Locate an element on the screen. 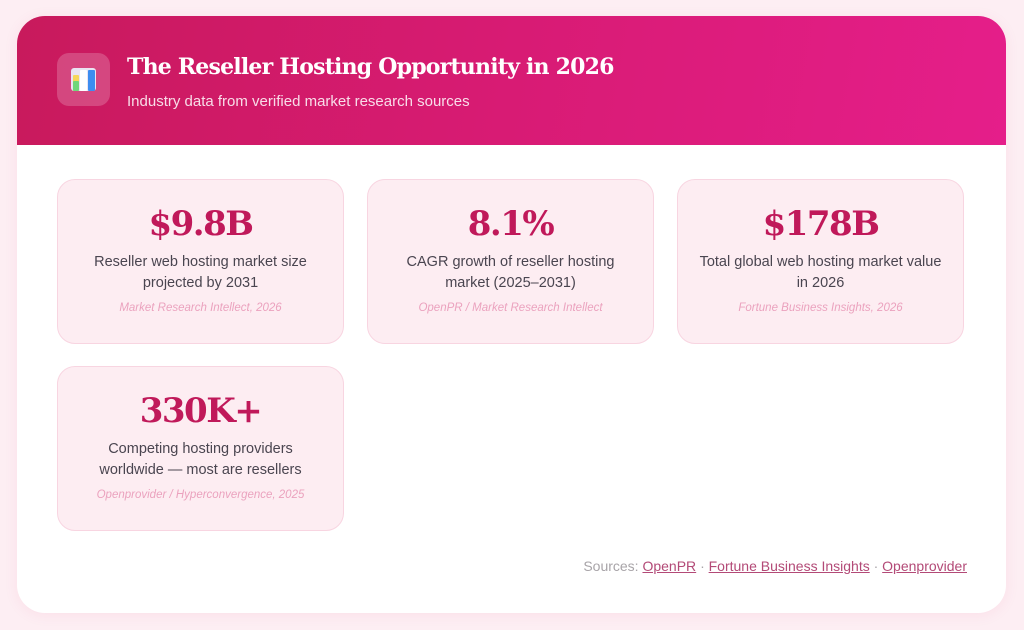  source-link-fortune: Fortune Business Insights is located at coordinates (789, 566).